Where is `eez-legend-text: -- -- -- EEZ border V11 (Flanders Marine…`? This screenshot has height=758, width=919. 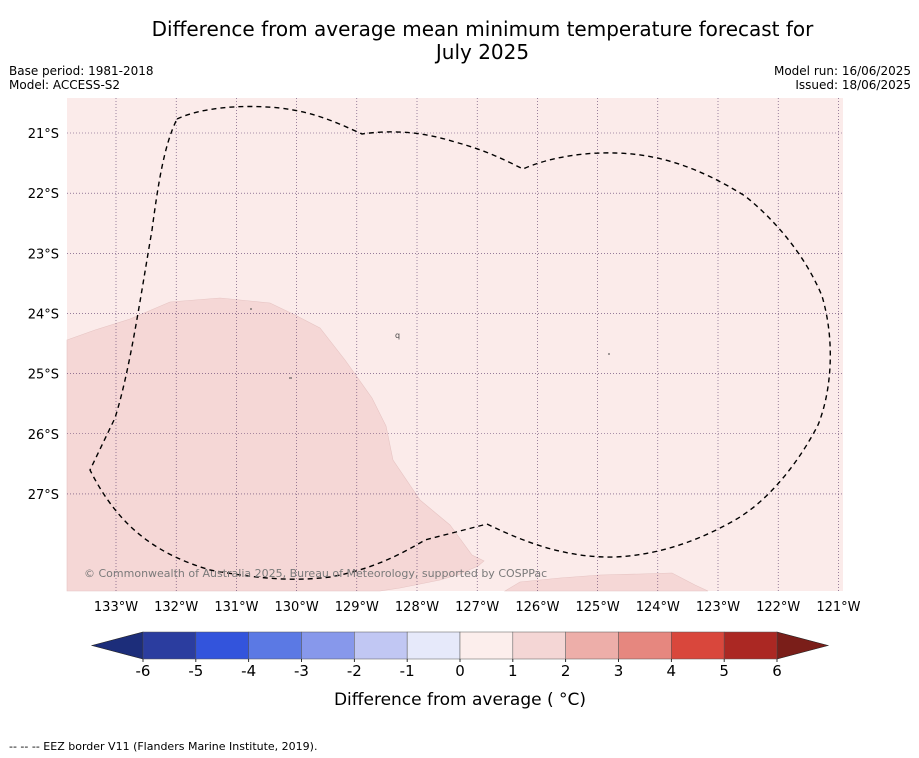 eez-legend-text: -- -- -- EEZ border V11 (Flanders Marine… is located at coordinates (163, 746).